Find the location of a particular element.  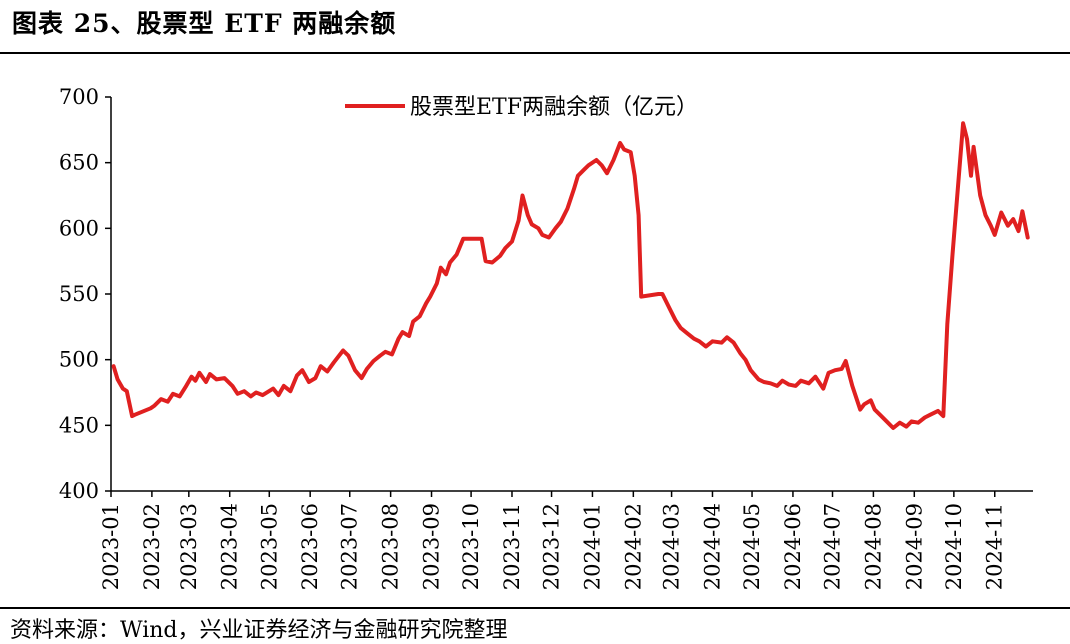

bottom-rule is located at coordinates (535, 608).